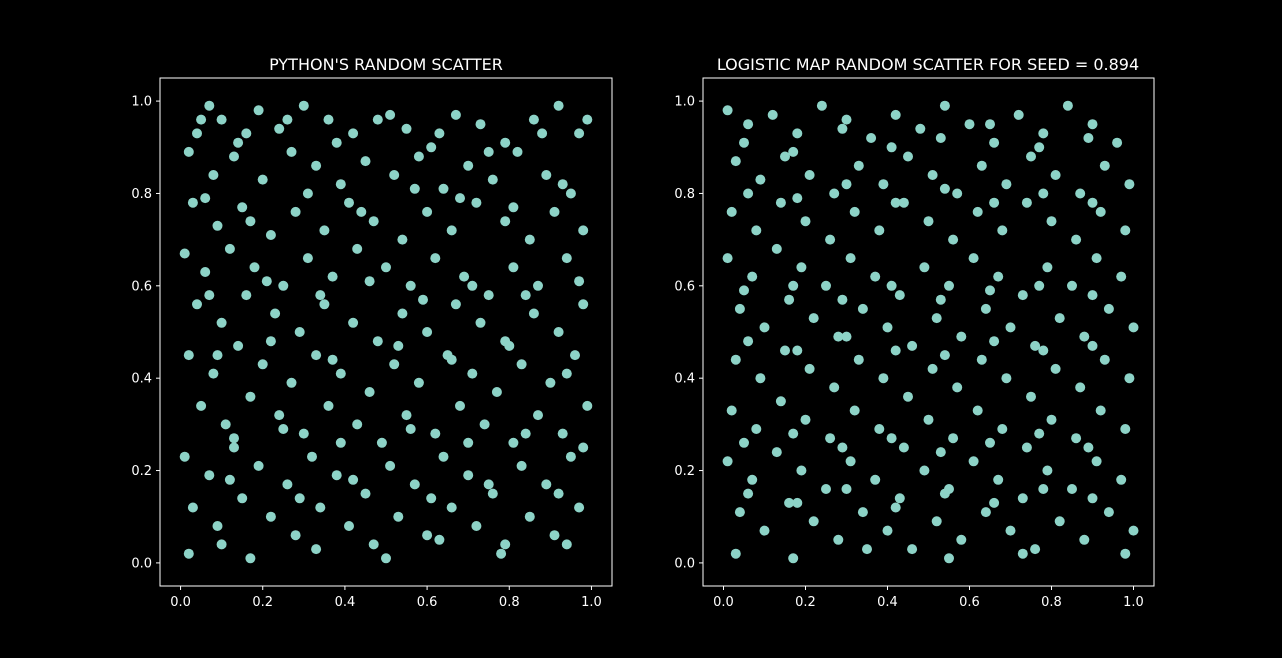 This screenshot has height=658, width=1282. What do you see at coordinates (684, 379) in the screenshot?
I see `y-tick-label: 0.4` at bounding box center [684, 379].